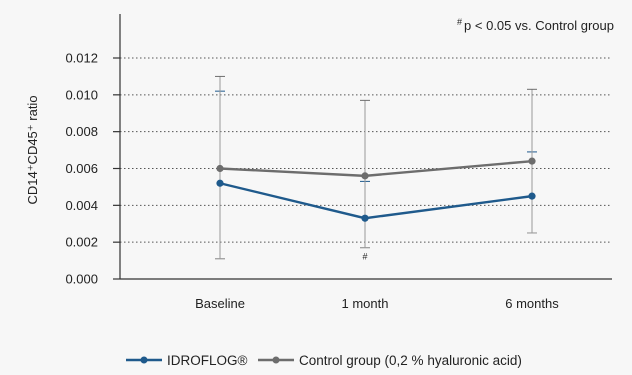  I want to click on significance-text: p < 0.05 vs. Control group, so click(539, 25).